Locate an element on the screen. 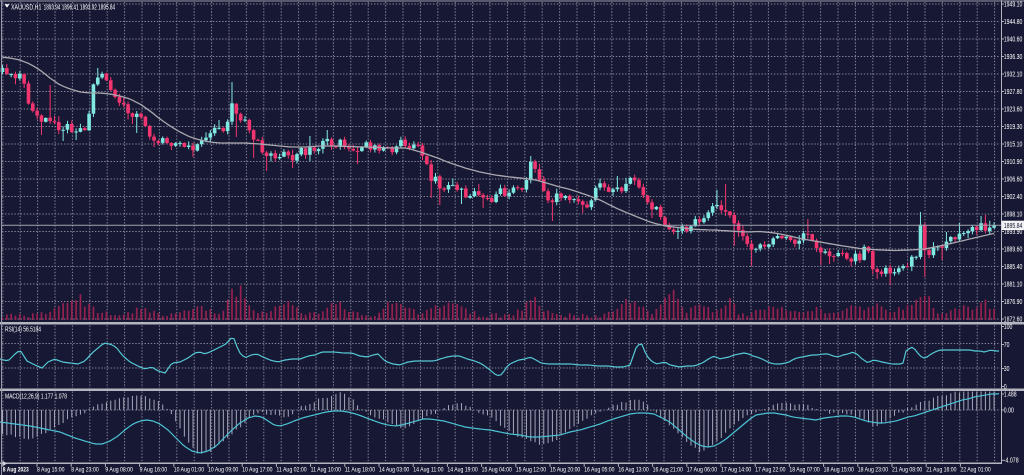 The image size is (1024, 475). svg-text: 1919.30 is located at coordinates (1013, 127).